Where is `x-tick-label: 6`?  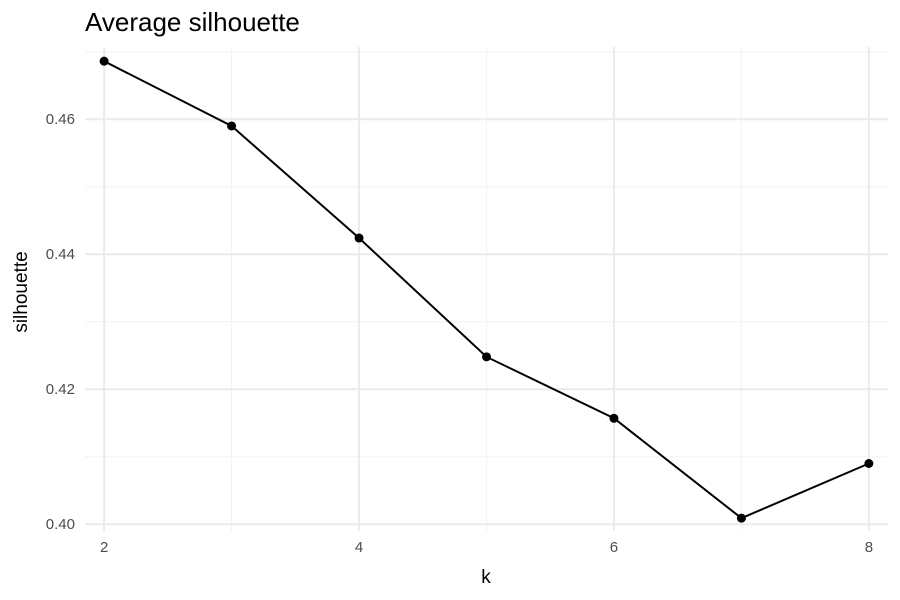 x-tick-label: 6 is located at coordinates (614, 547).